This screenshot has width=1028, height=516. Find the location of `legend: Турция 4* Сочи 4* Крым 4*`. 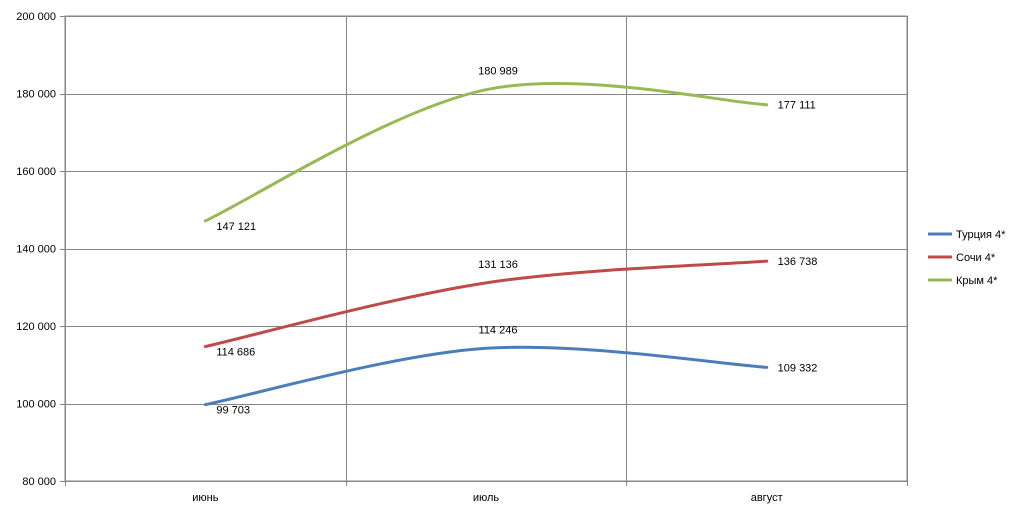

legend: Турция 4* Сочи 4* Крым 4* is located at coordinates (967, 258).